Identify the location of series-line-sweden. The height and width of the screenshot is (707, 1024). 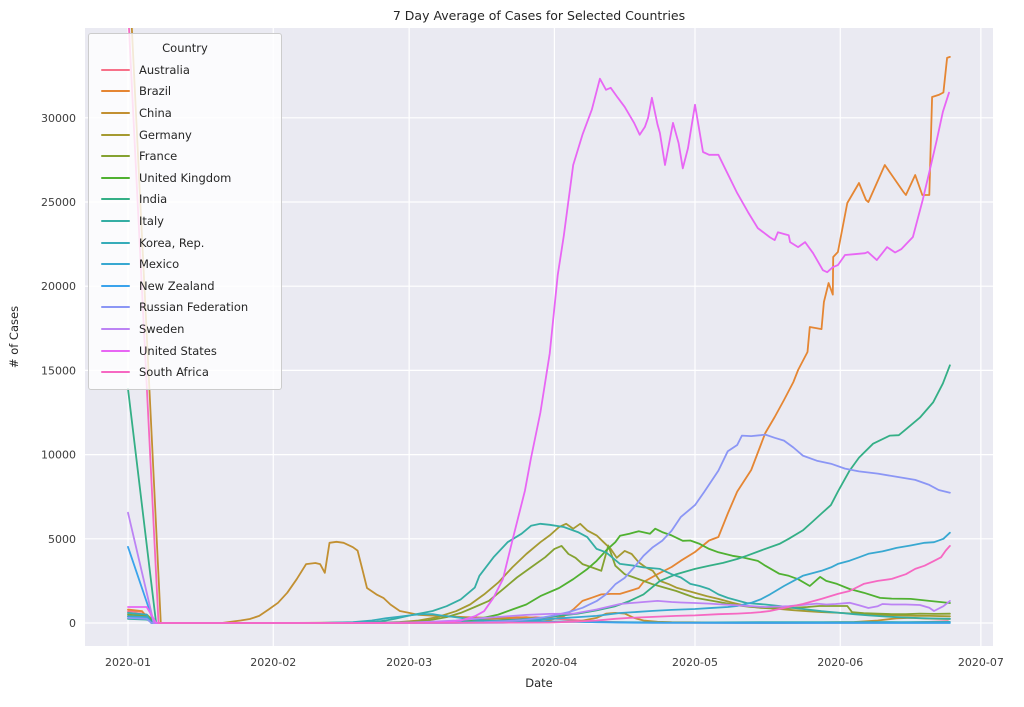
(539, 567).